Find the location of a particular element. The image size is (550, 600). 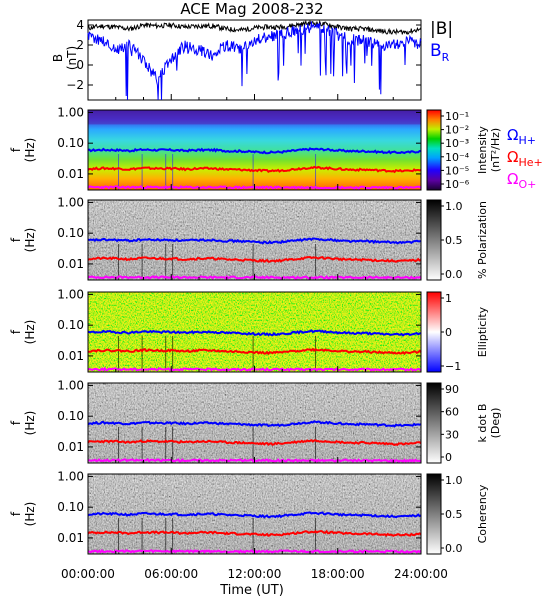

magnetic-field-ylabel-a: B is located at coordinates (58, 58).